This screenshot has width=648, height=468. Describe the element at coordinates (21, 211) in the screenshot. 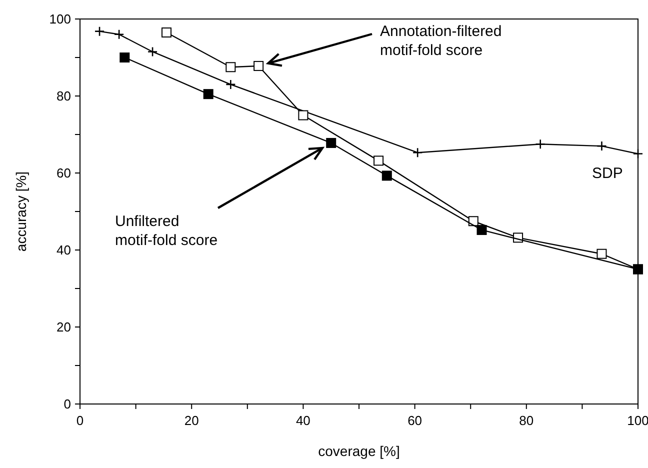

I see `y-axis-title: accuracy [%]` at that location.